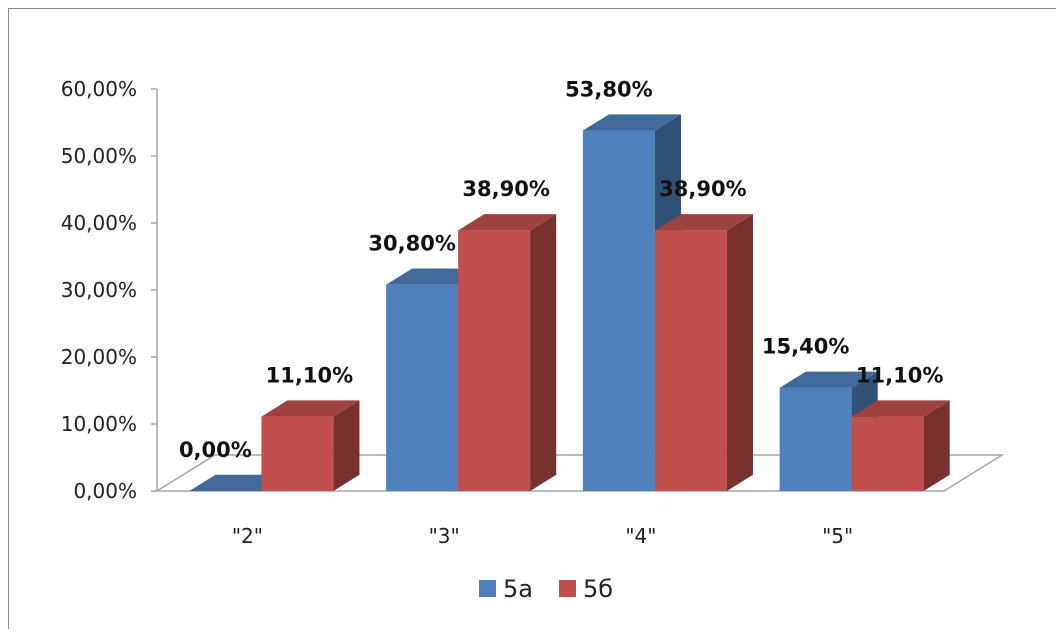  I want to click on legend-label: 5а, so click(518, 589).